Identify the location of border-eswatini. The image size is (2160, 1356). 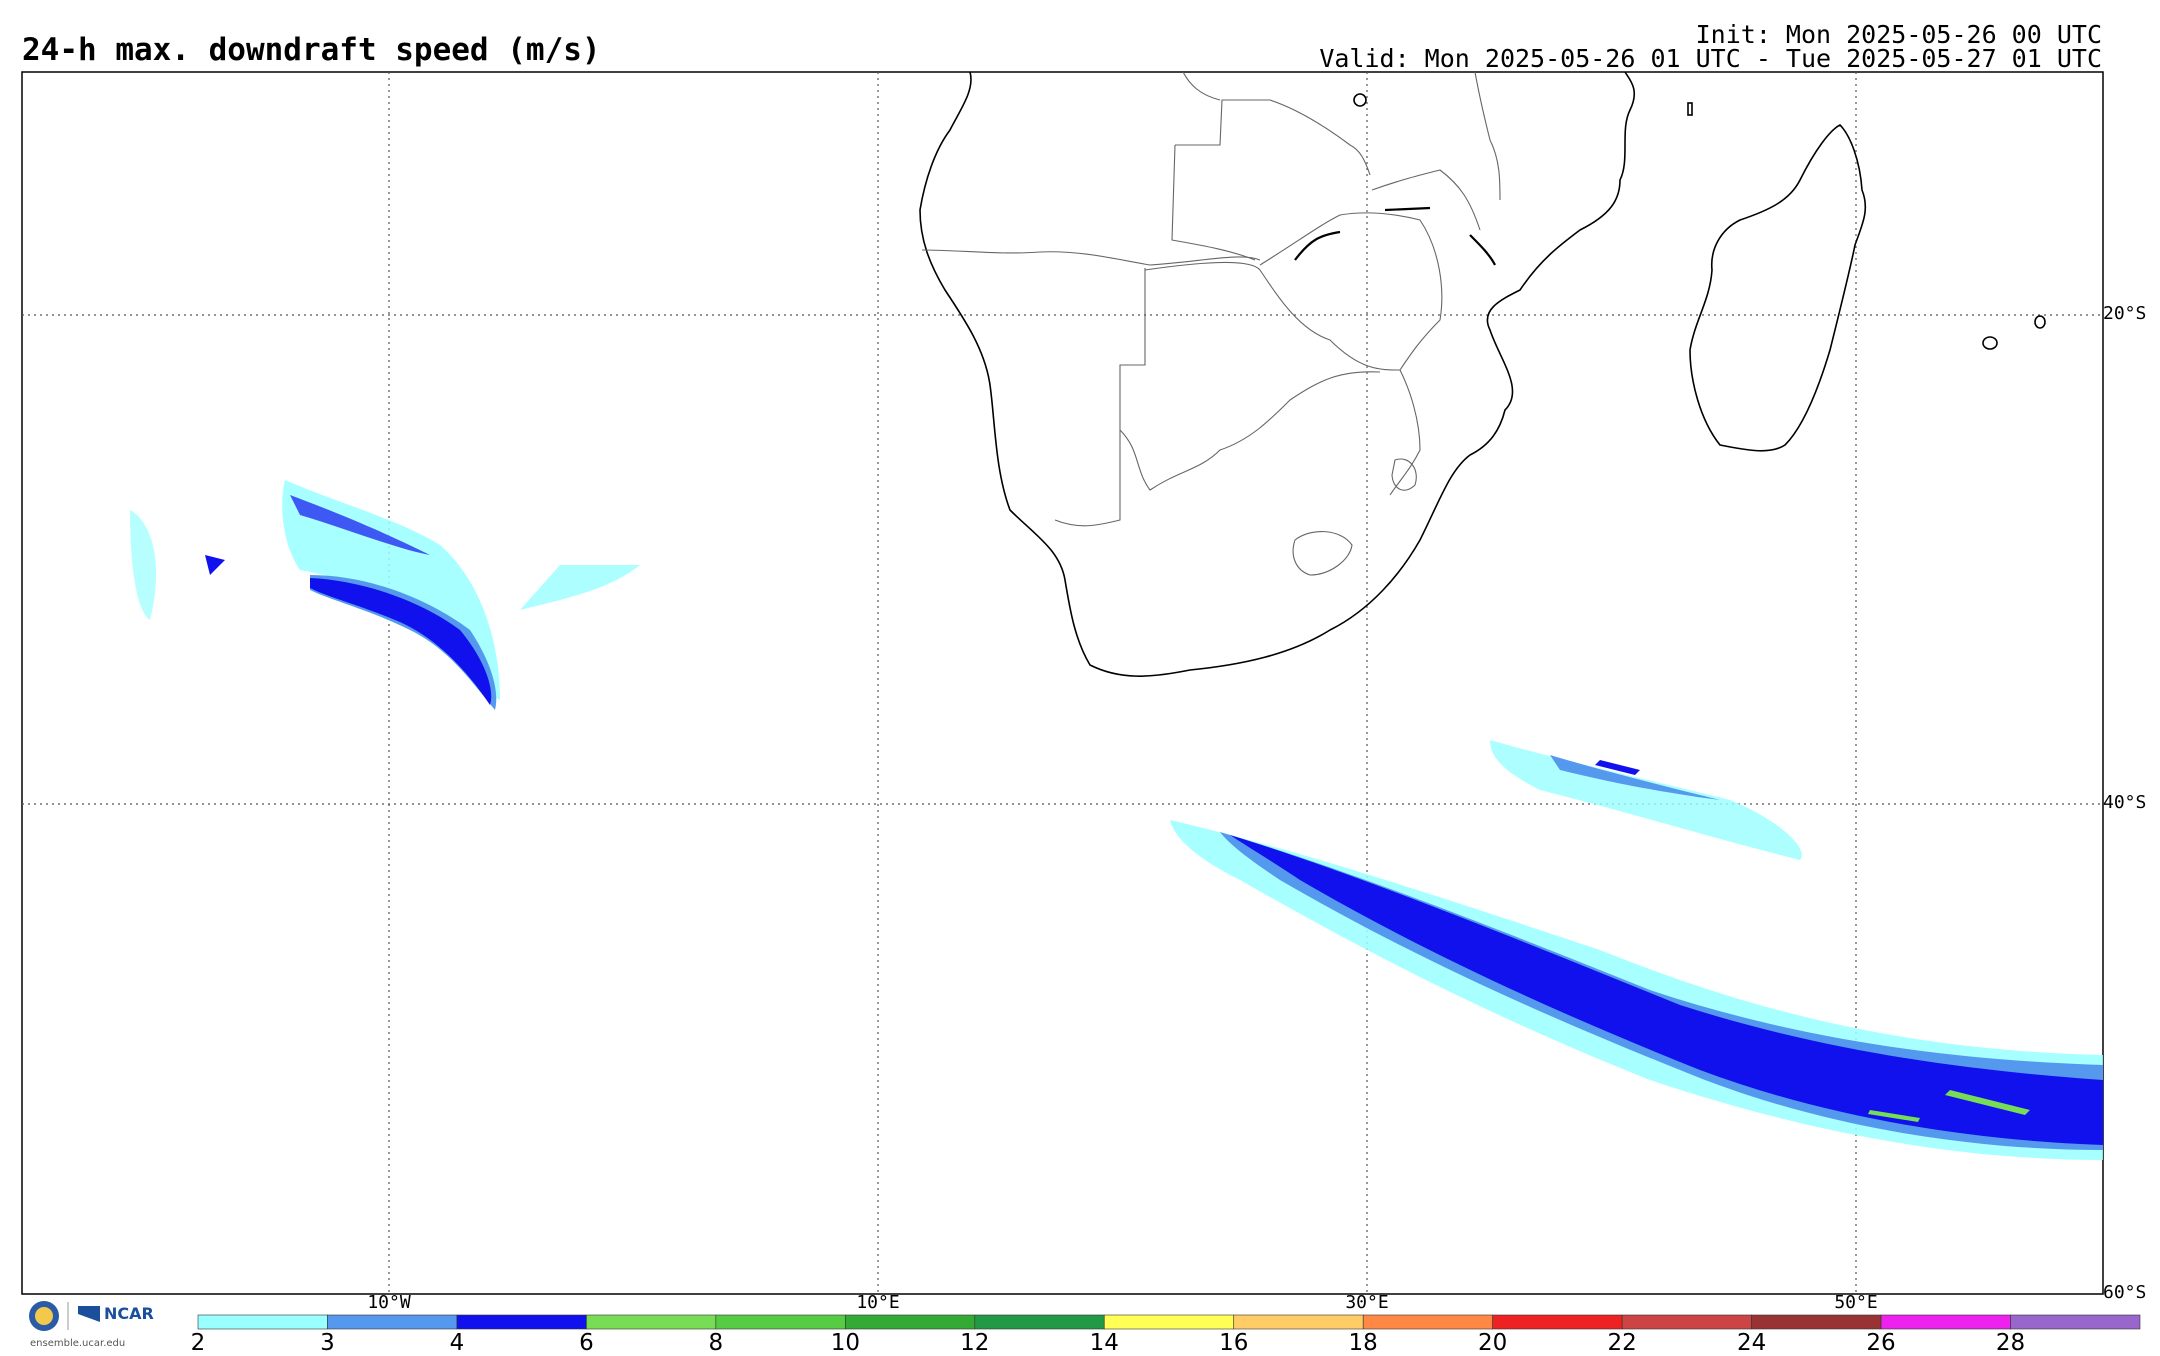
(1404, 474).